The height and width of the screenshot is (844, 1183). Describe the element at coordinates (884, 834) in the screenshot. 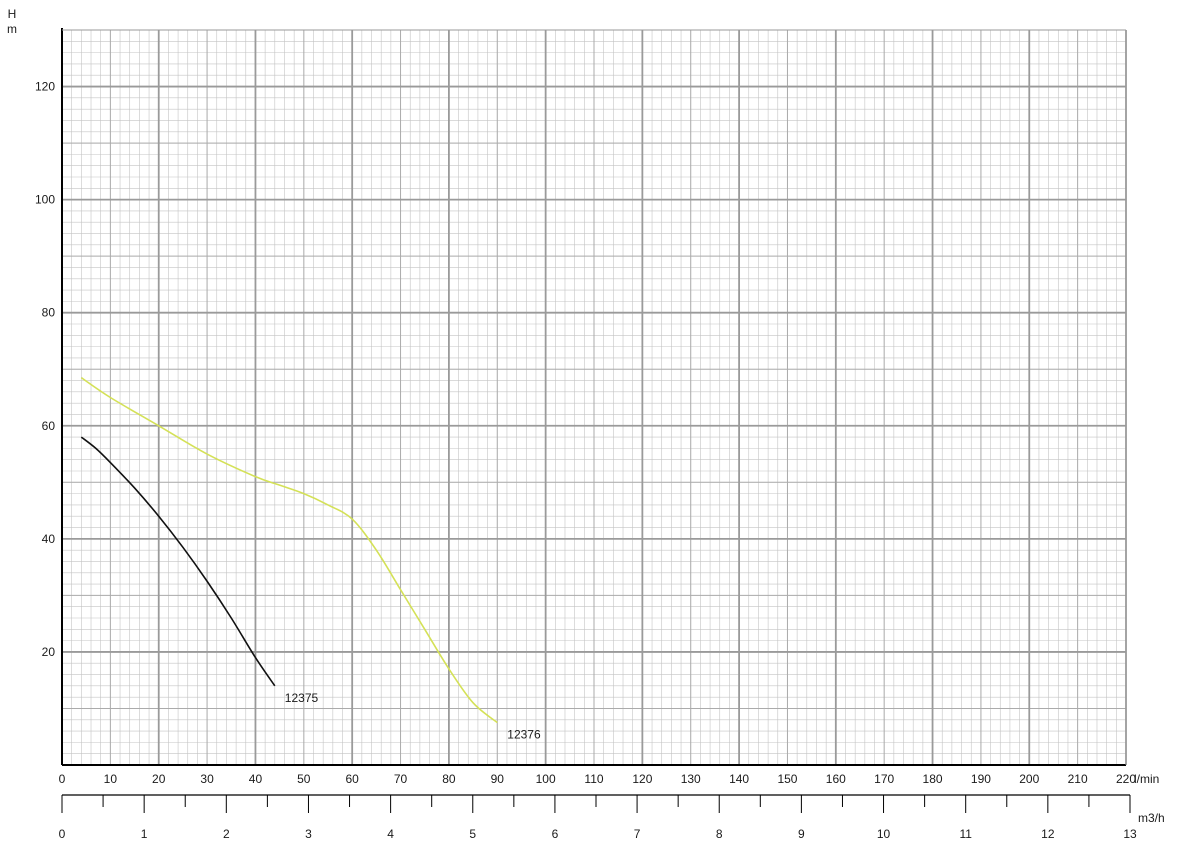

I see `x2-tick-label: 10` at that location.